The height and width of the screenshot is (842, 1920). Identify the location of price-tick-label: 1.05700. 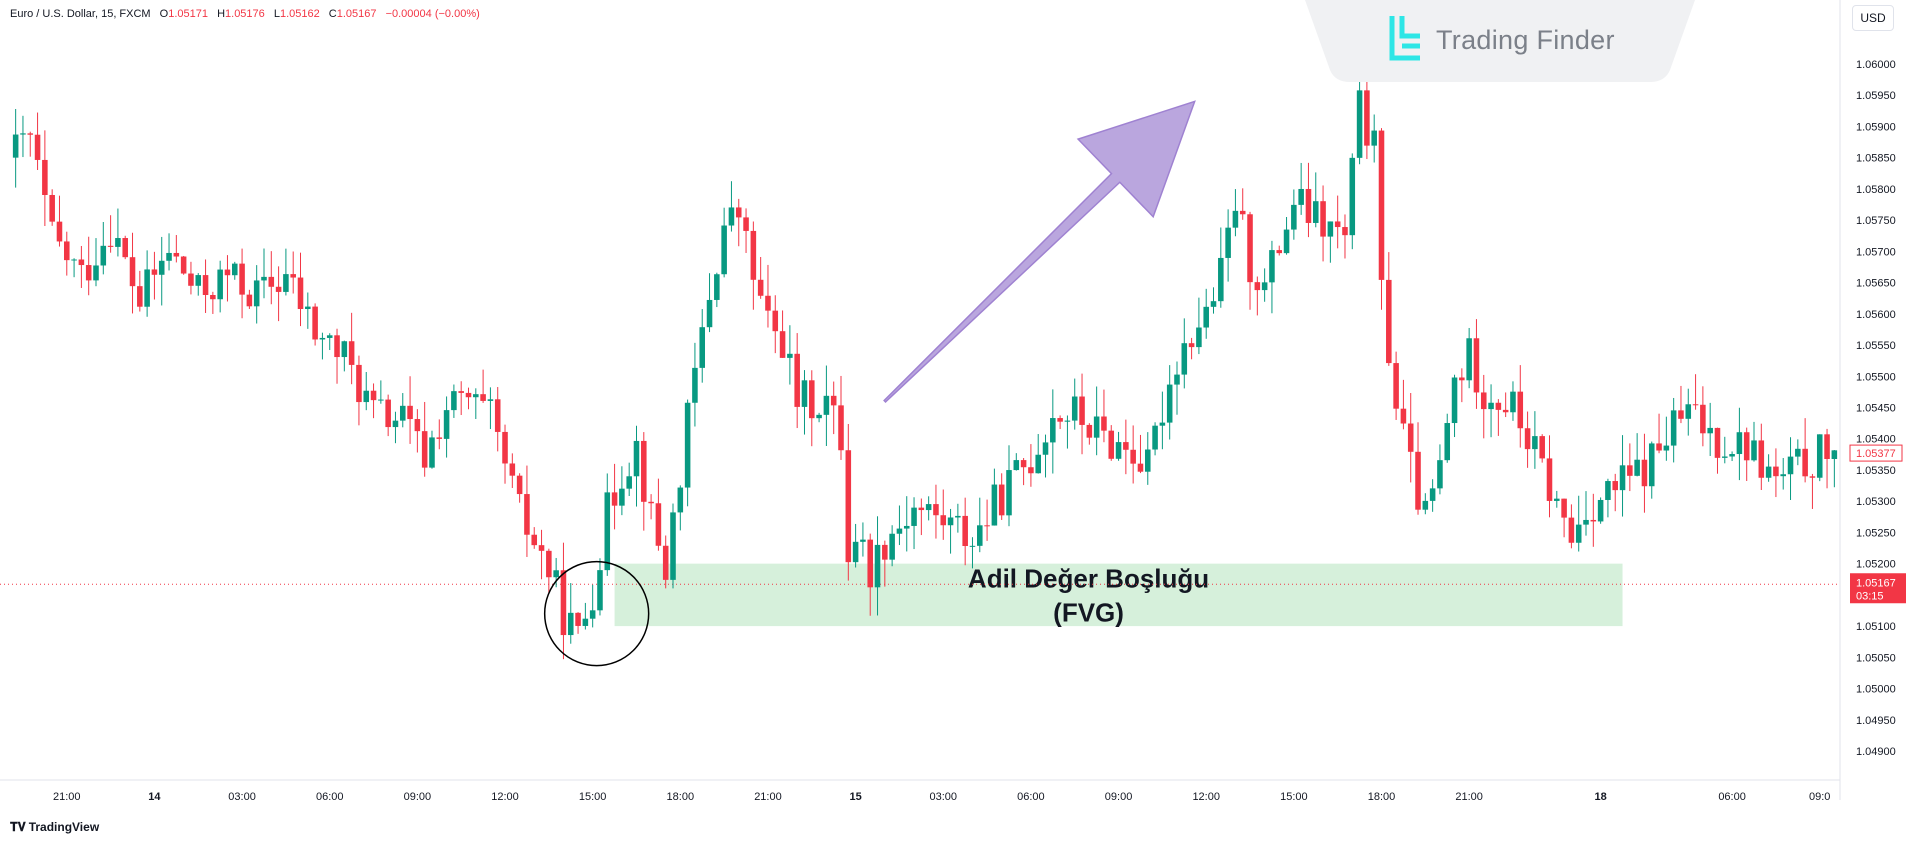
(1876, 252).